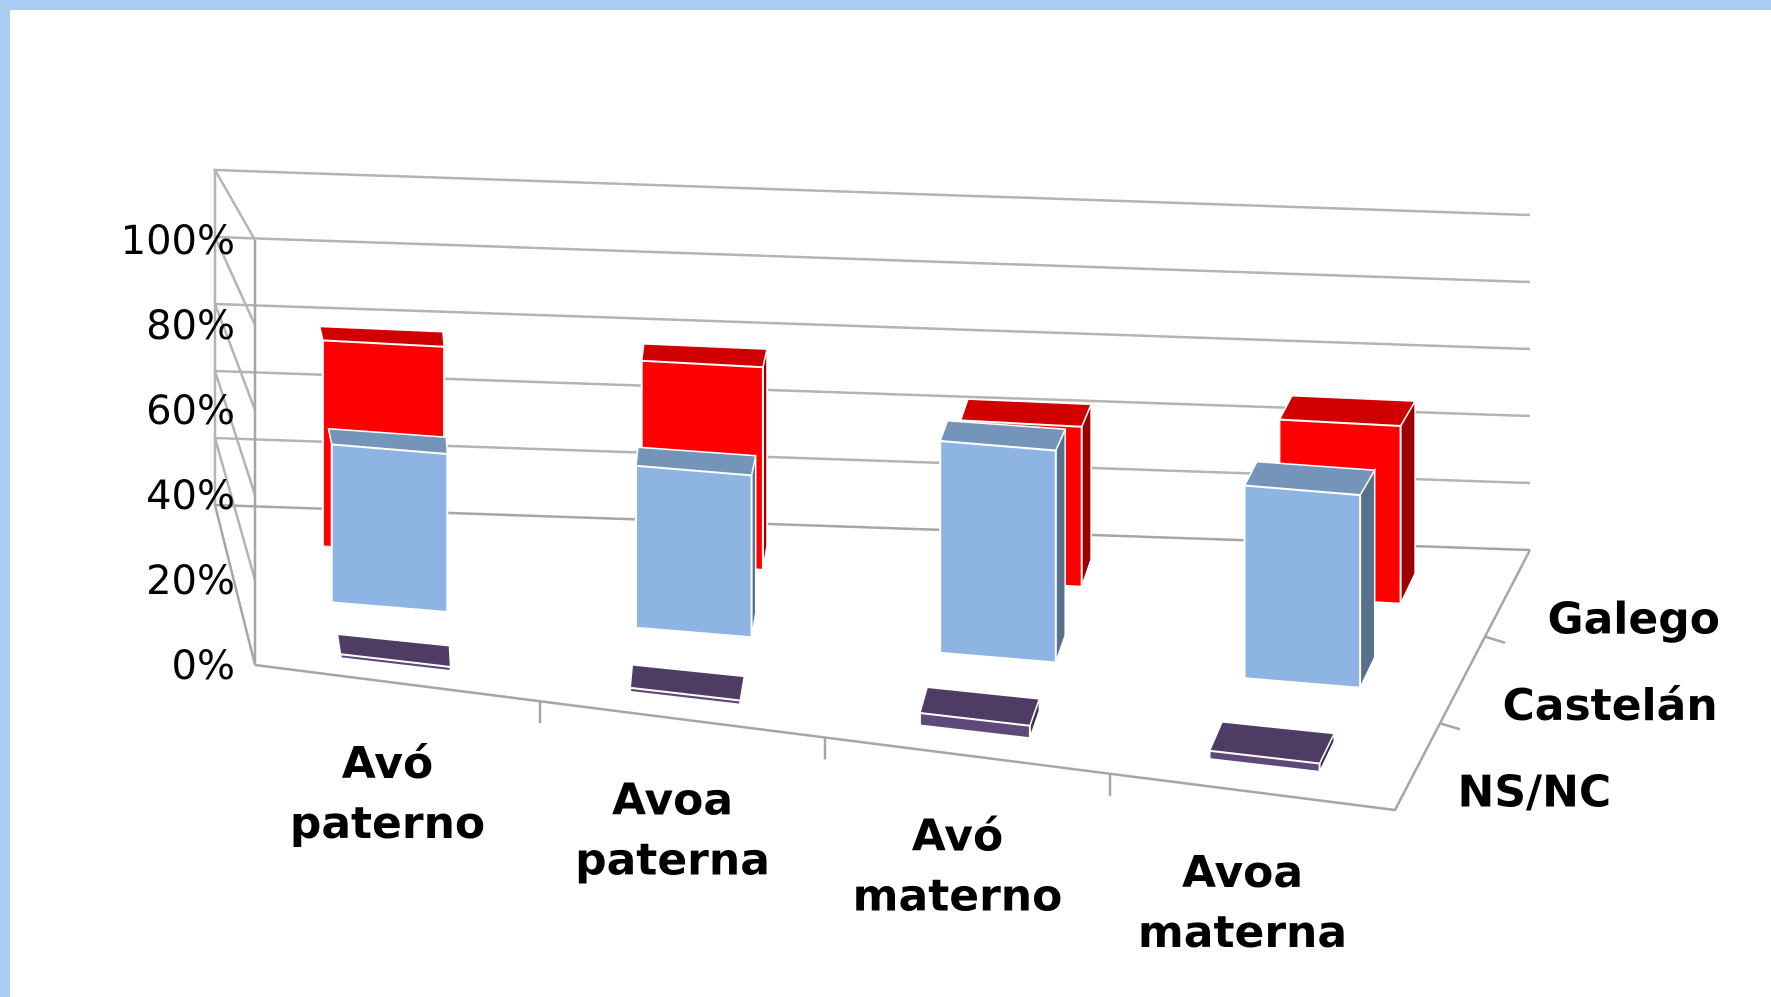  I want to click on gridline, so click(871, 204).